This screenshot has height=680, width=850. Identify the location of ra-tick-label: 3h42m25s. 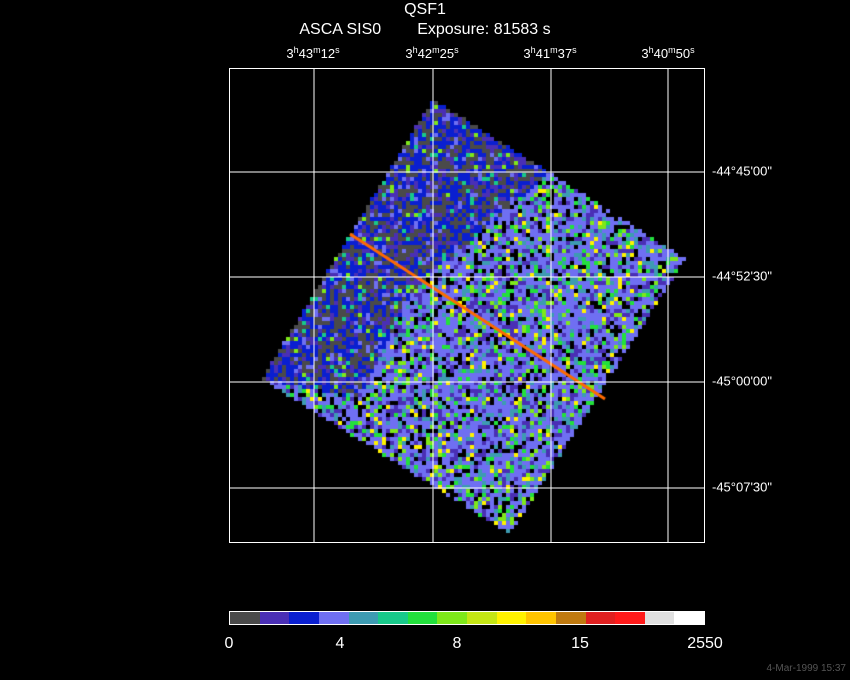
(432, 53).